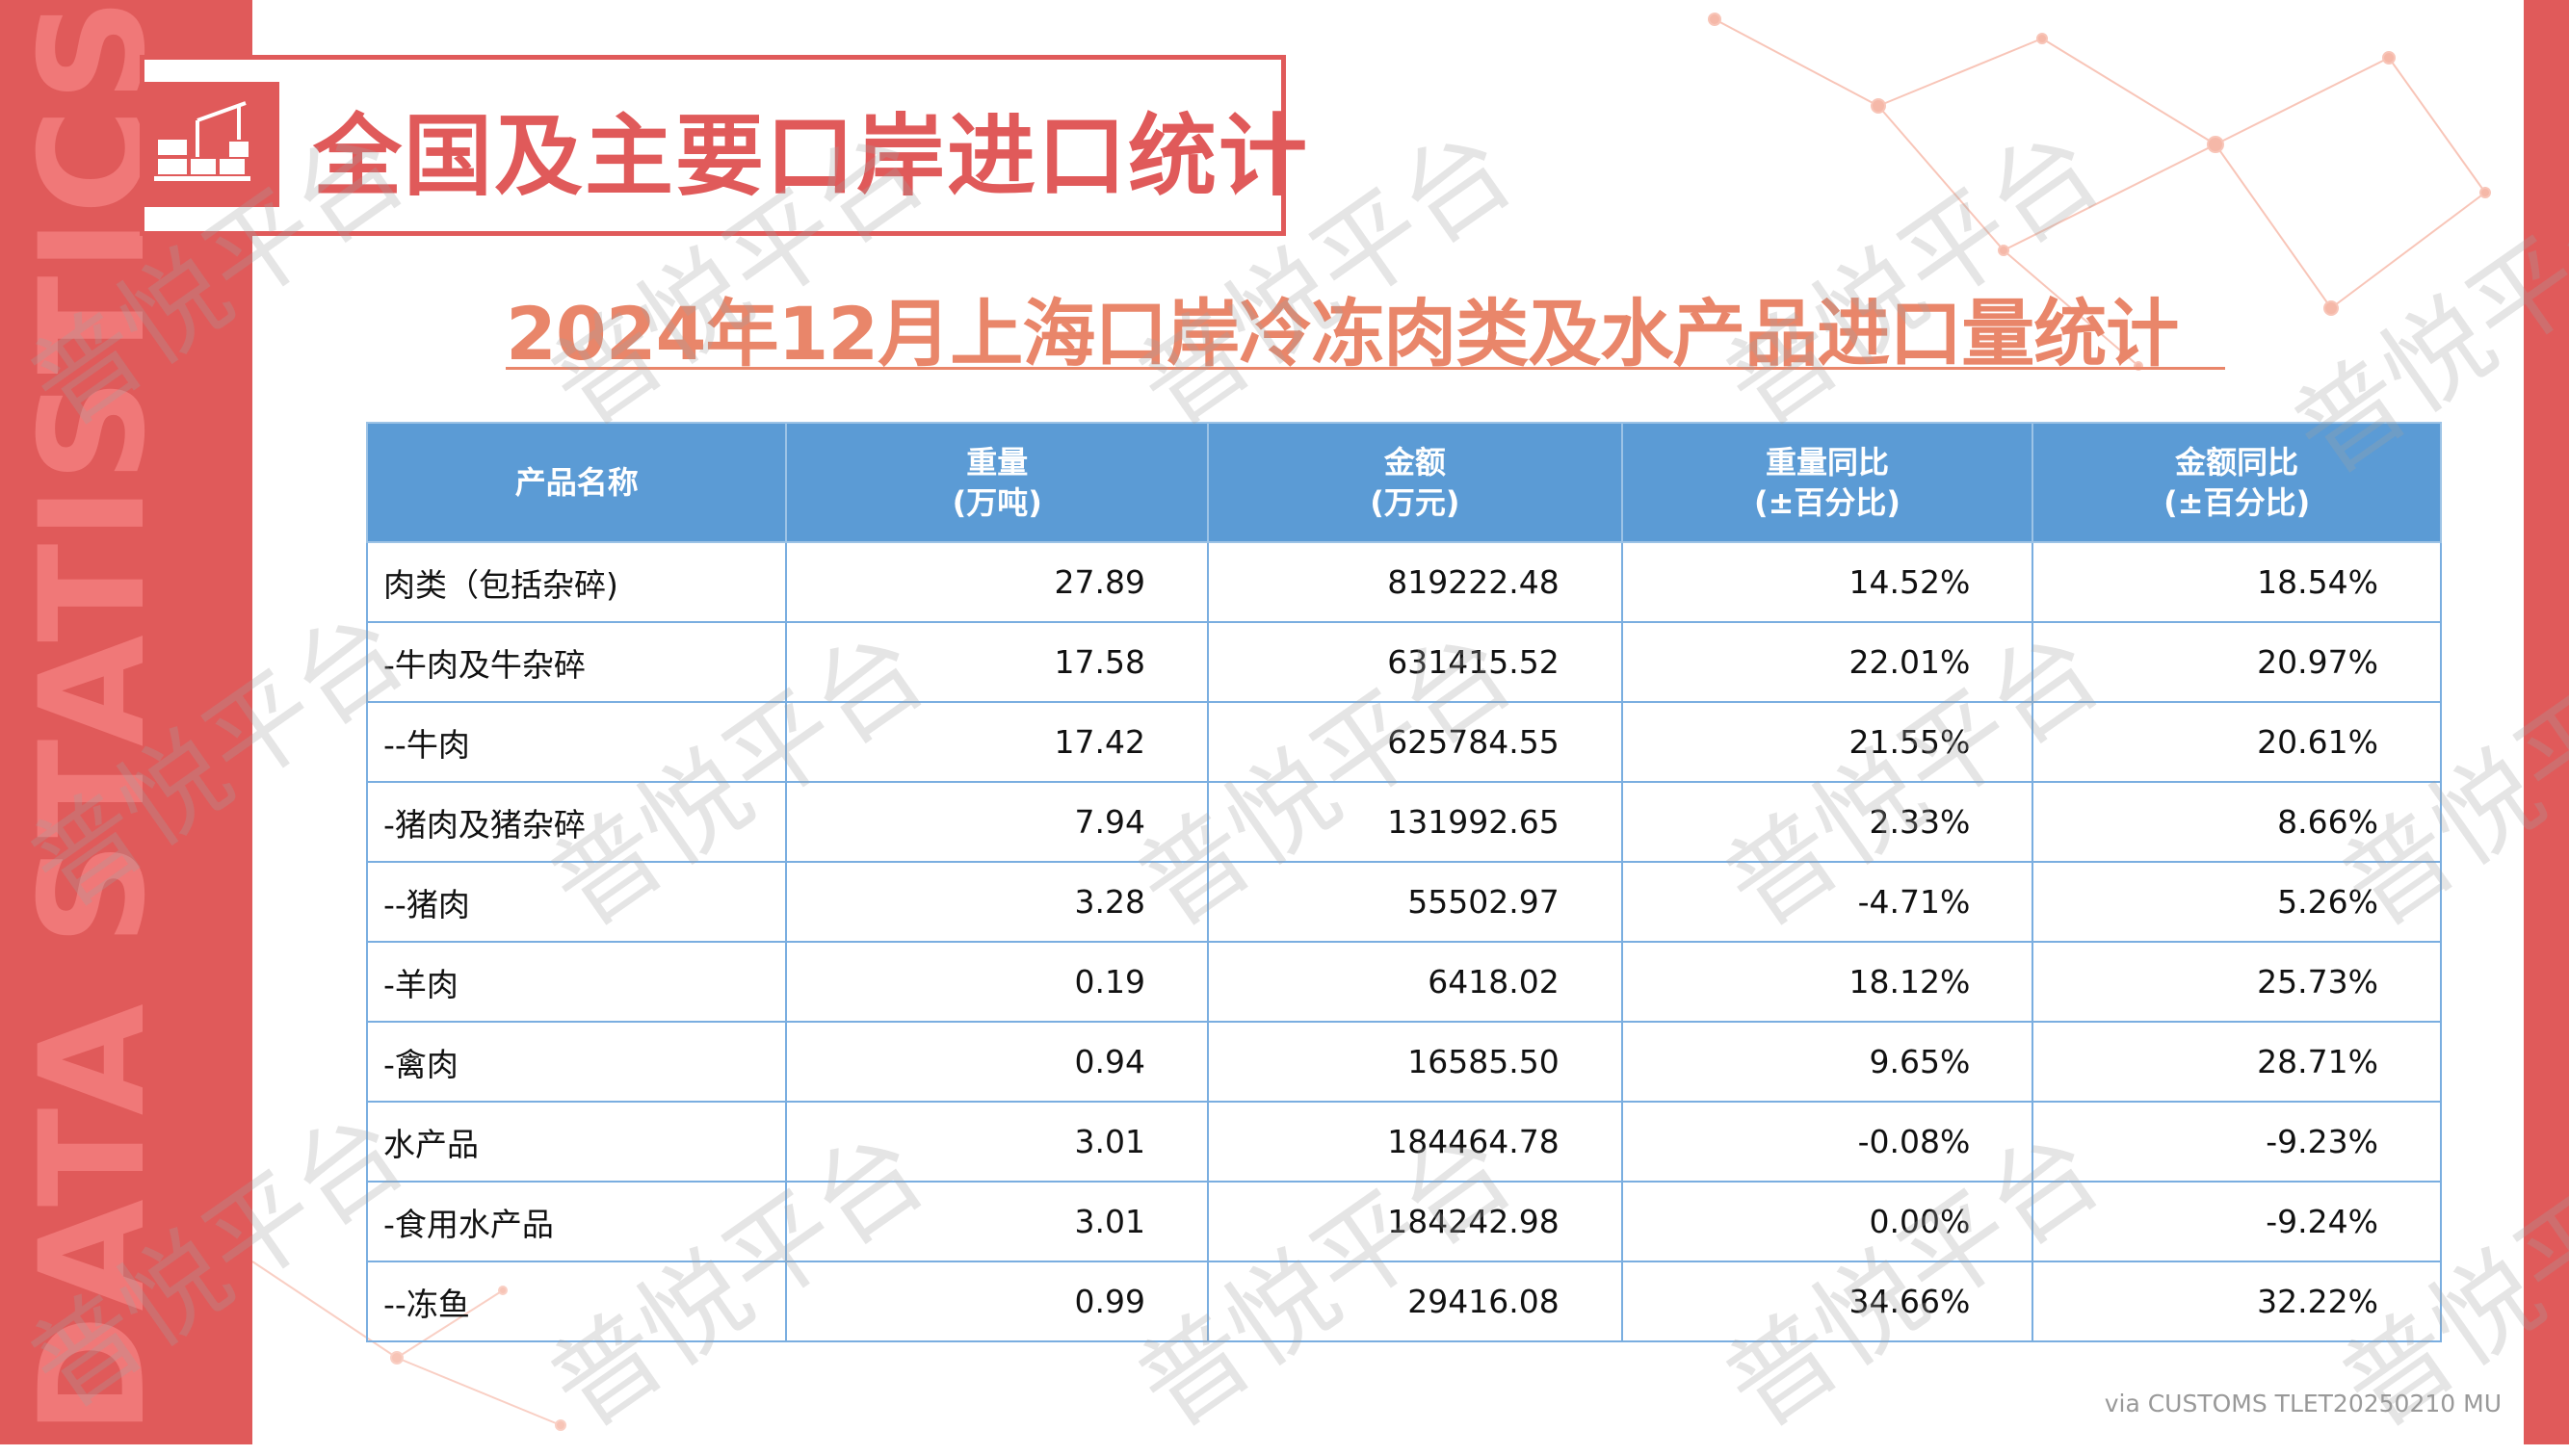 This screenshot has height=1456, width=2569. I want to click on value-cell: 9.65%, so click(1827, 1062).